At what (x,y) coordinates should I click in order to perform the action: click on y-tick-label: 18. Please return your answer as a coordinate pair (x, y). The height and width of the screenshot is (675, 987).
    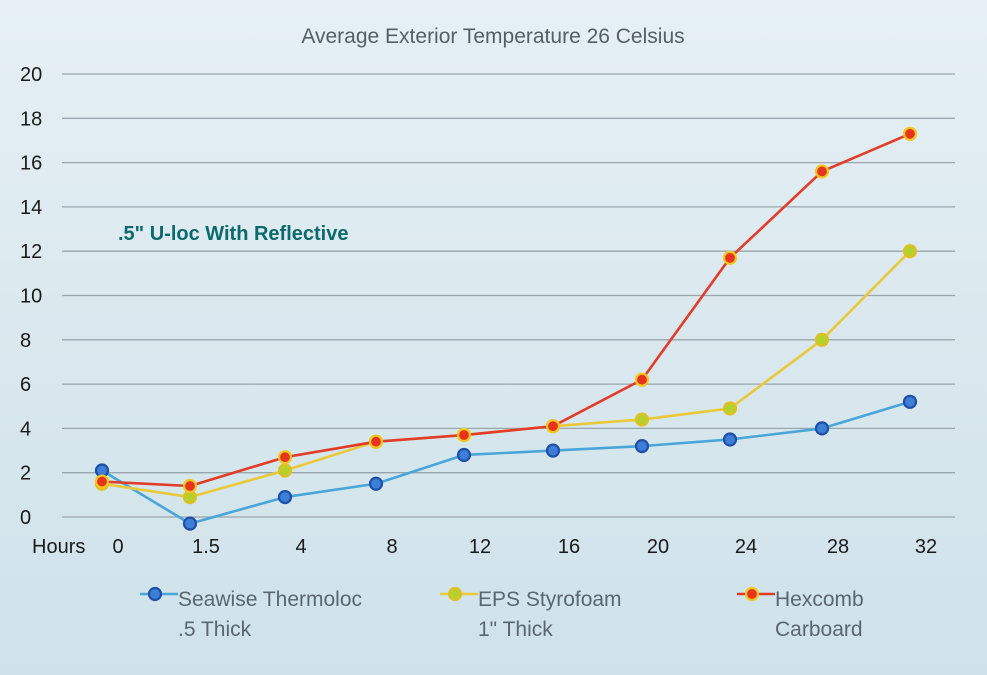
    Looking at the image, I should click on (31, 119).